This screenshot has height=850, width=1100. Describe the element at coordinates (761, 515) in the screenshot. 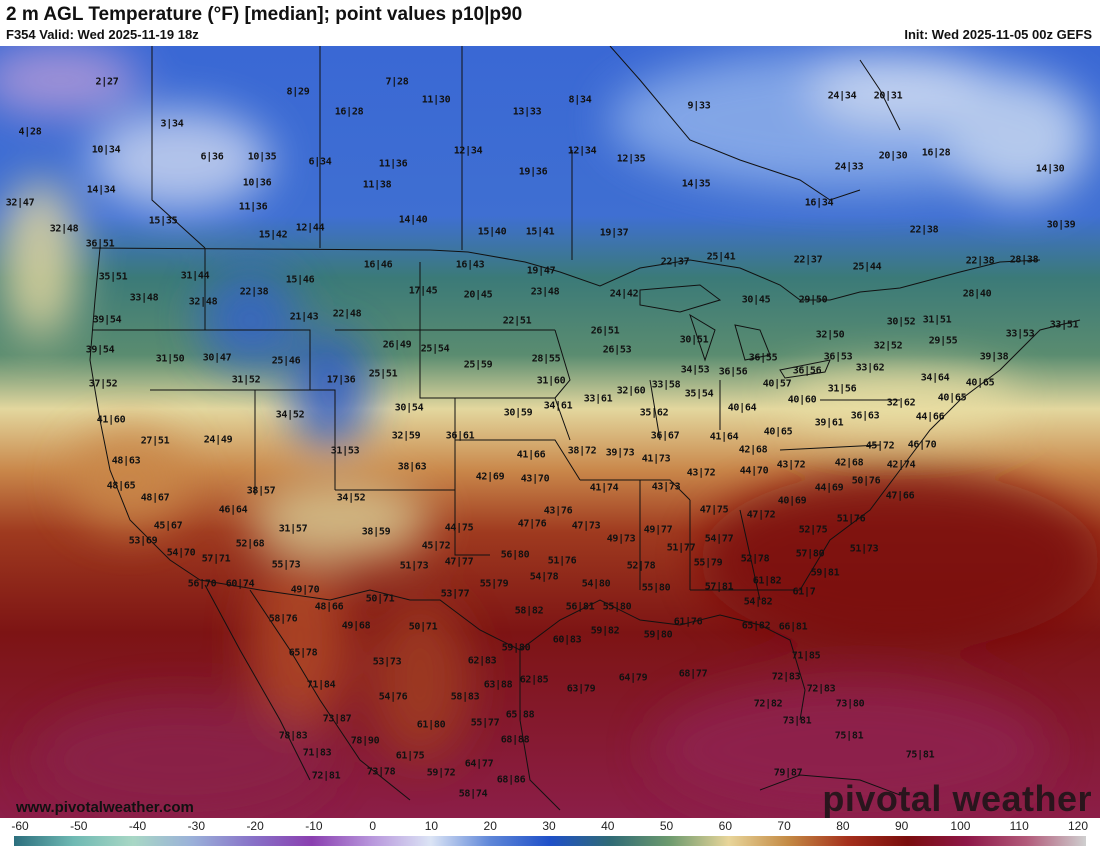

I see `point-value: 47|72` at that location.